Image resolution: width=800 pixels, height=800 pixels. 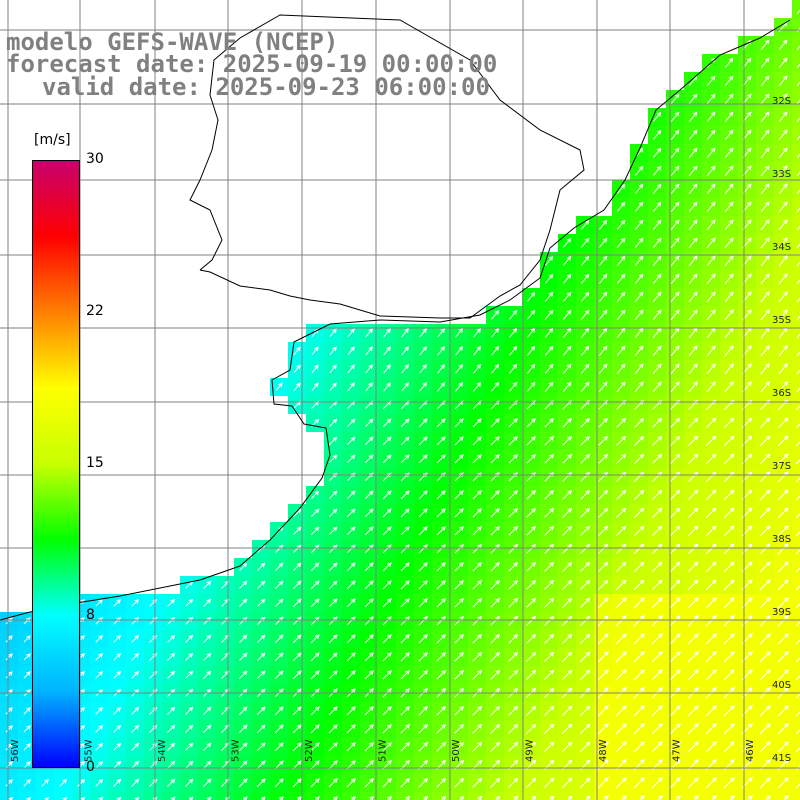 I want to click on colorbar-tick-8: 8, so click(x=90, y=615).